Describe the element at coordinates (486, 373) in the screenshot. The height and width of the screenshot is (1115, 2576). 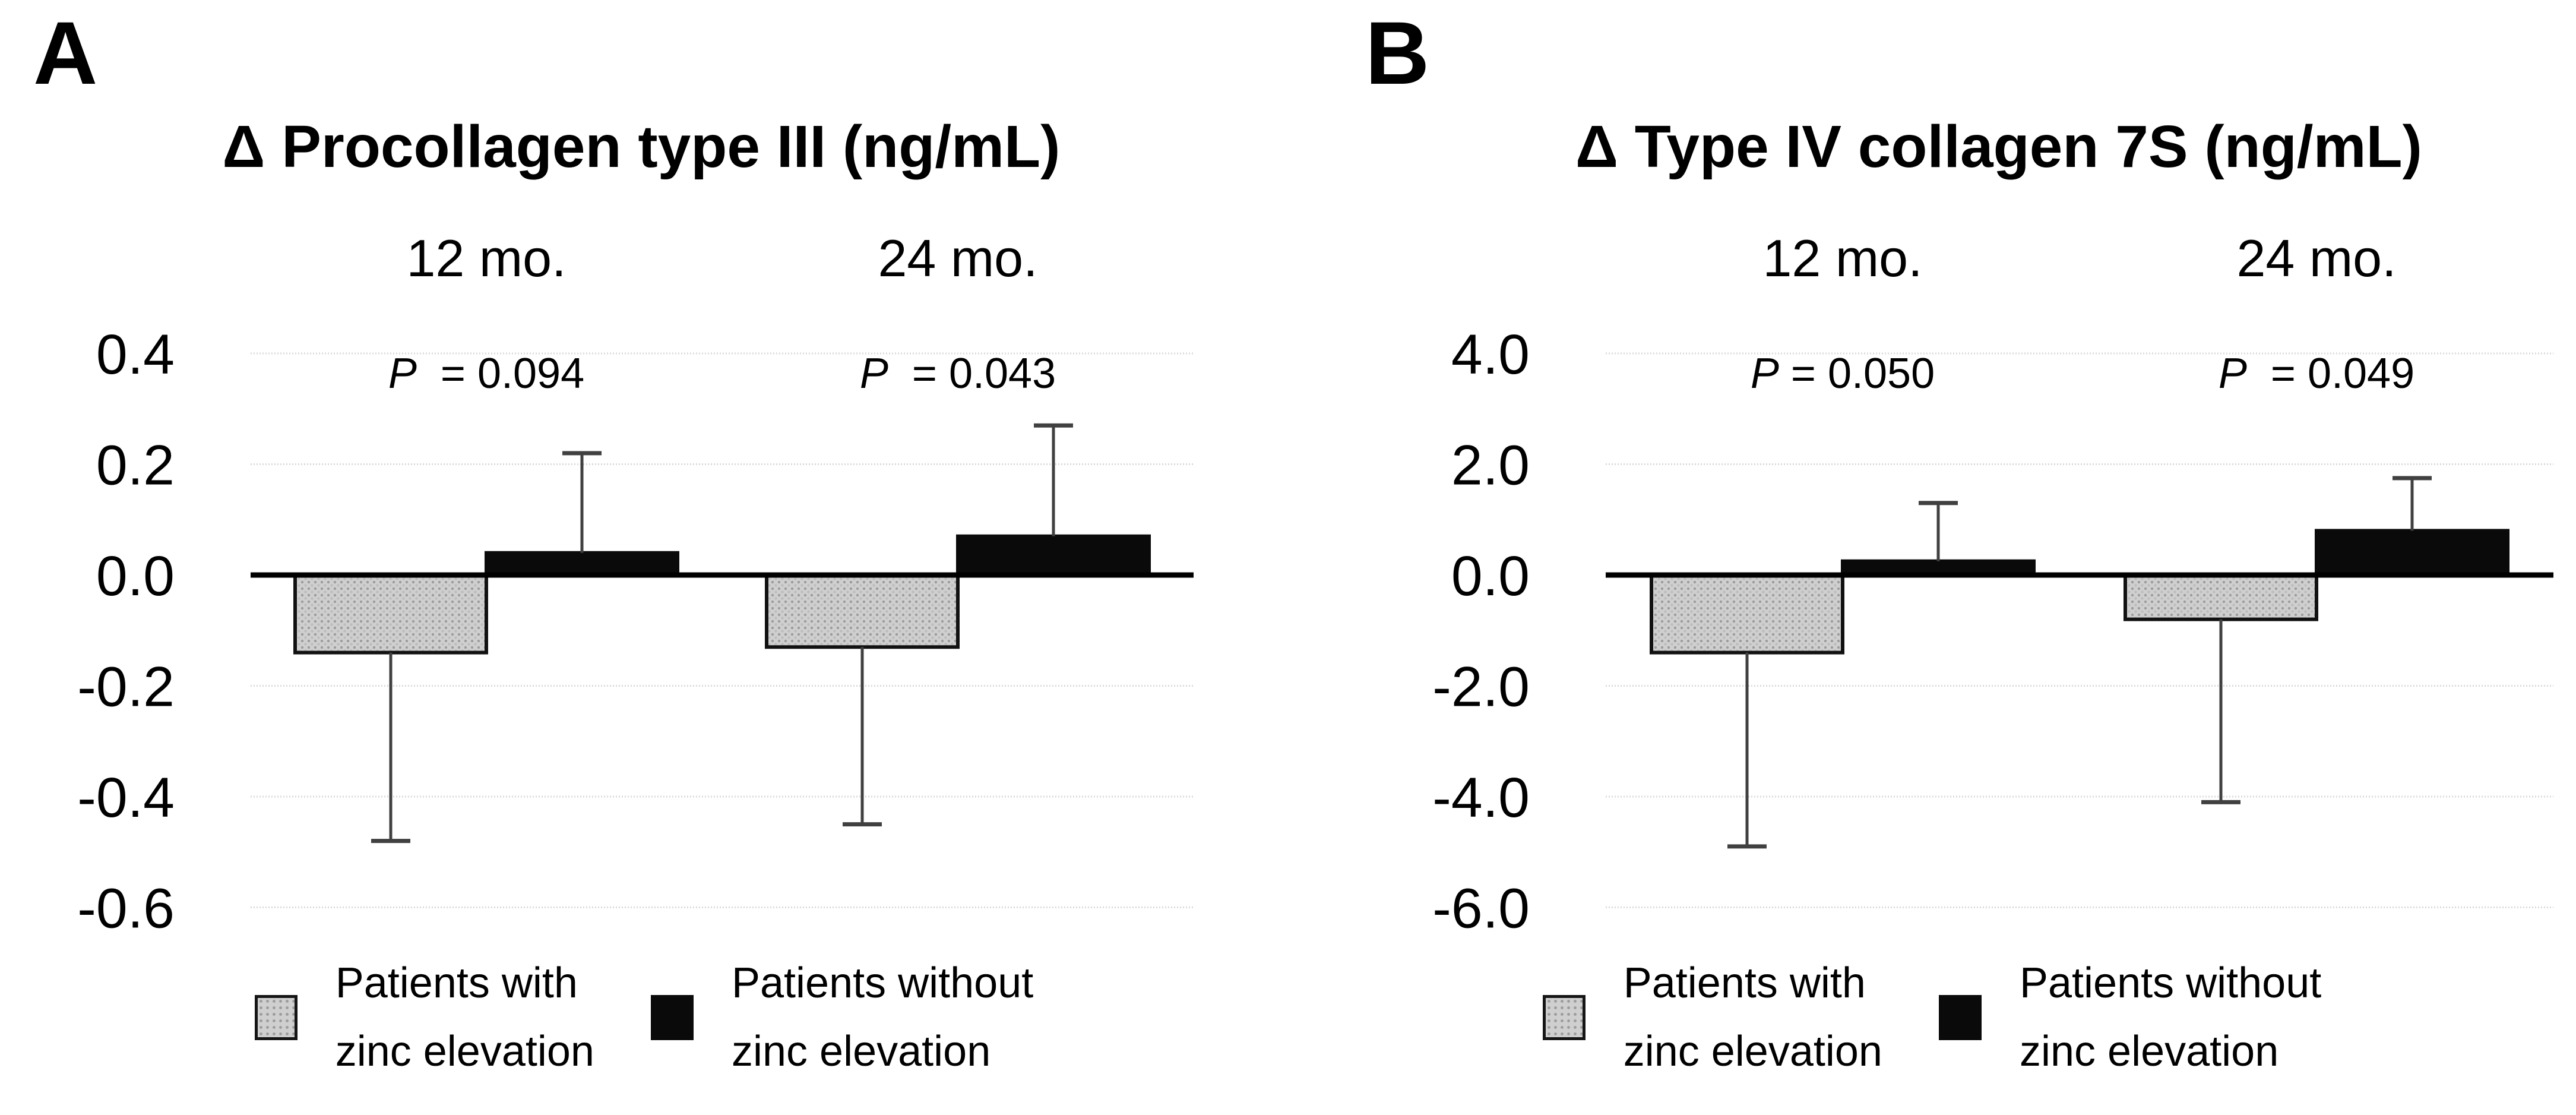
I see `p-value-label: P = 0.094` at that location.